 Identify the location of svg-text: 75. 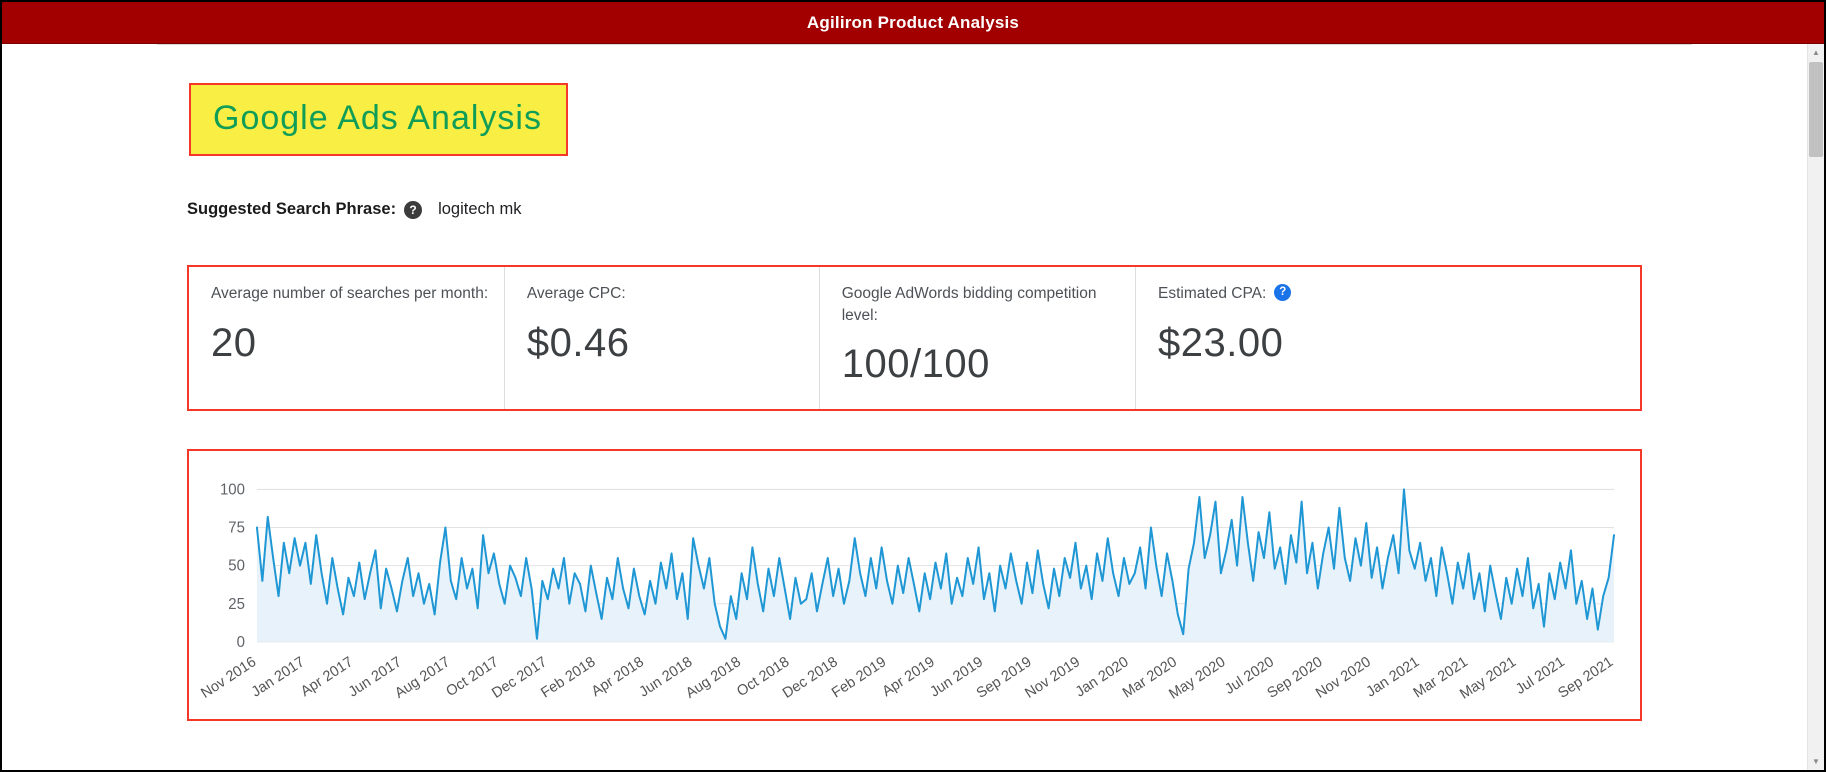
(236, 528).